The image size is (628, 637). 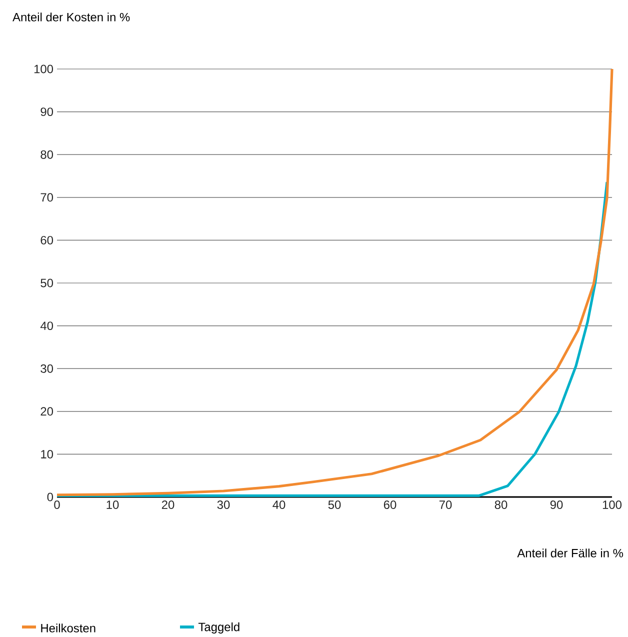 What do you see at coordinates (612, 504) in the screenshot?
I see `x-tick-label: 100` at bounding box center [612, 504].